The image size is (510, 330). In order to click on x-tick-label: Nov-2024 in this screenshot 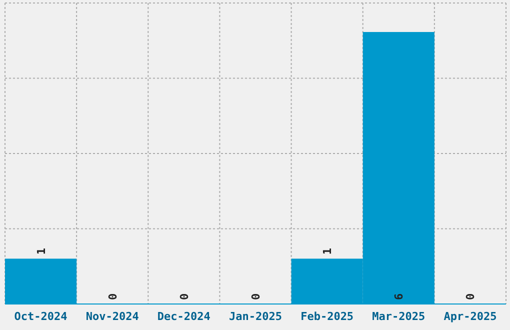, I will do `click(113, 316)`.